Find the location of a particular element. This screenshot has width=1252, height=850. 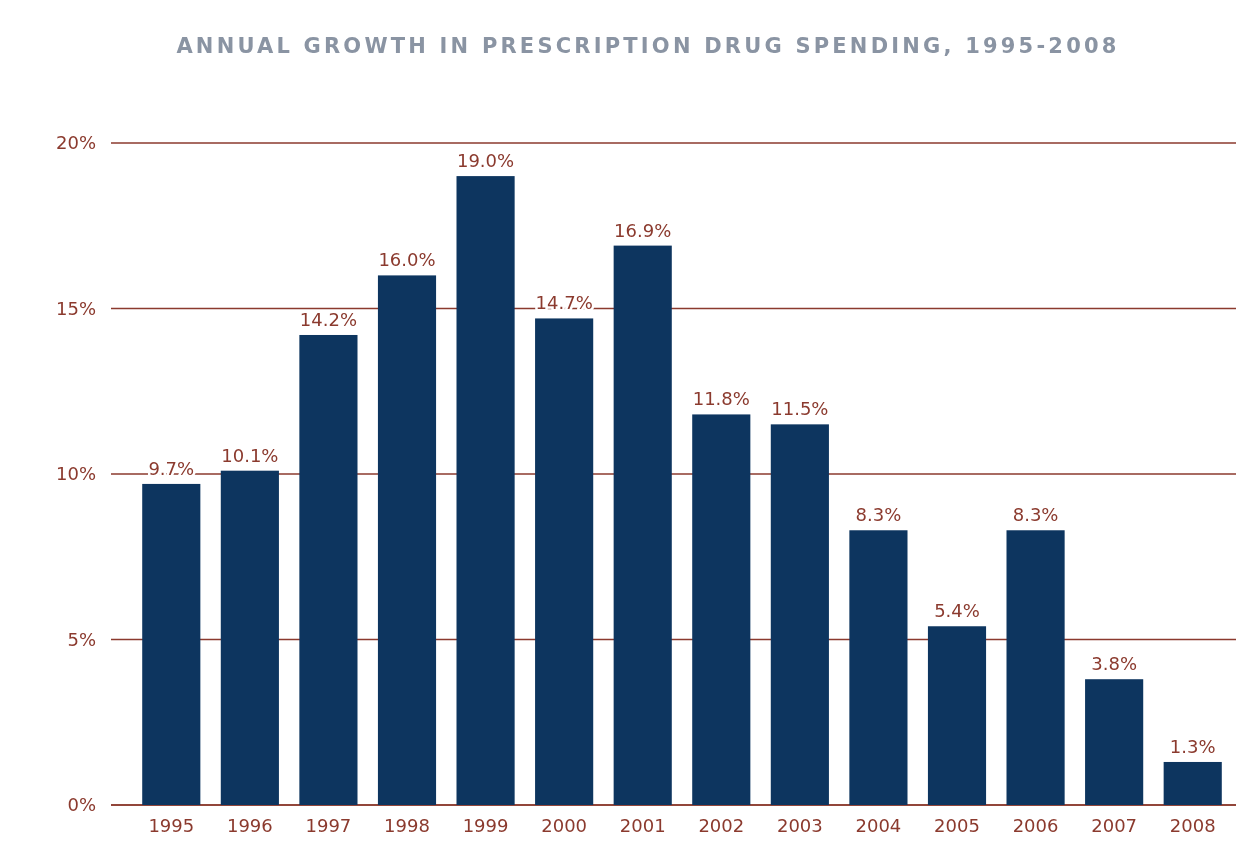

x-tick-label: 2006 is located at coordinates (1035, 825).